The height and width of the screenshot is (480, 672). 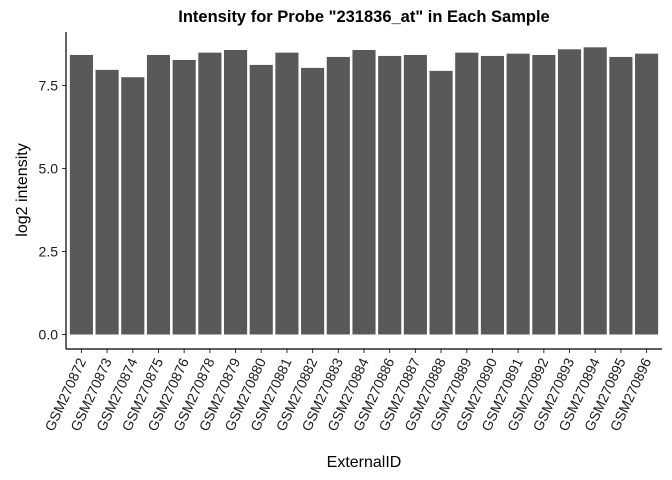 What do you see at coordinates (338, 195) in the screenshot?
I see `bar-GSM270883` at bounding box center [338, 195].